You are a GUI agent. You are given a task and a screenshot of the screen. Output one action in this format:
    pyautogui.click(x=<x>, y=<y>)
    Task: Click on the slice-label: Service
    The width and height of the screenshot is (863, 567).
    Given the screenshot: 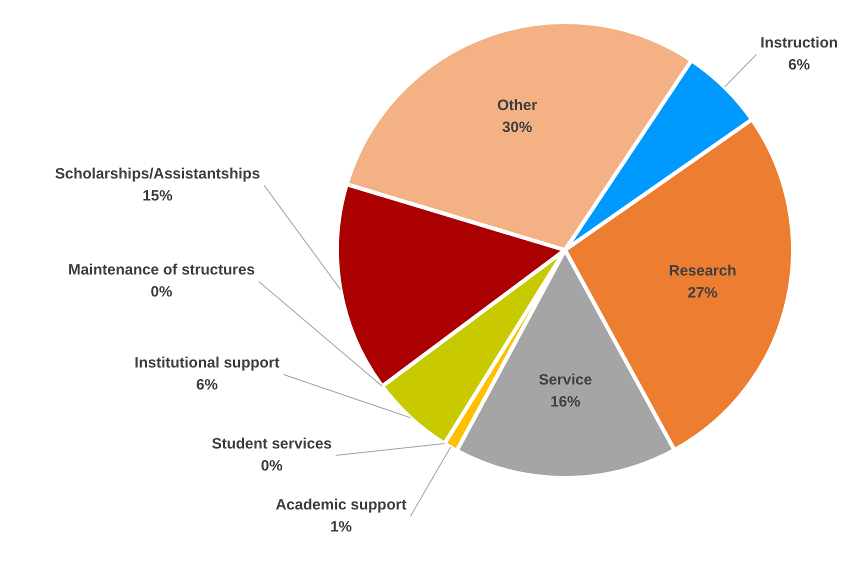 What is the action you would take?
    pyautogui.click(x=565, y=380)
    